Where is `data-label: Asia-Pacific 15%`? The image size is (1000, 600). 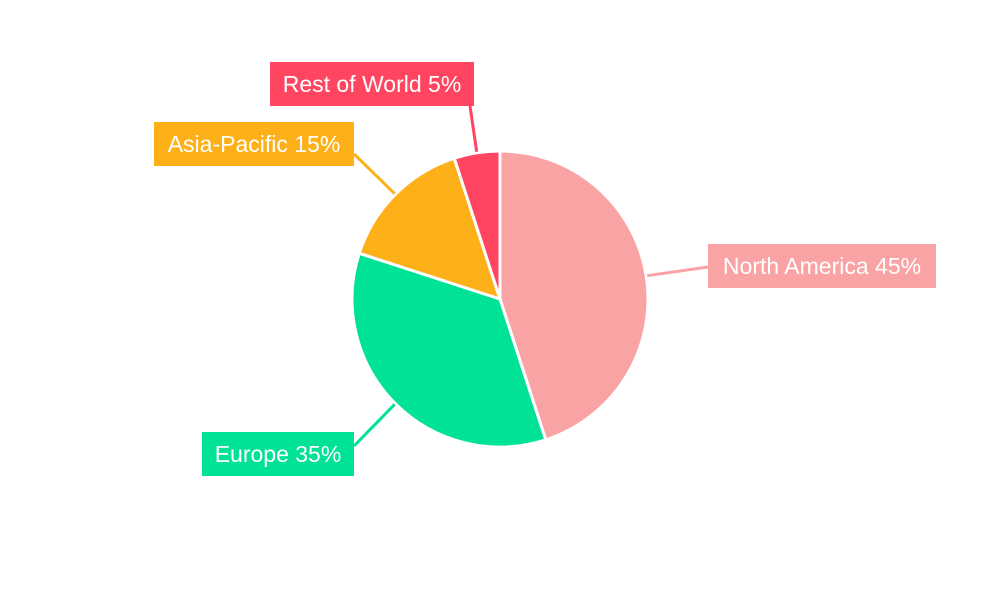 data-label: Asia-Pacific 15% is located at coordinates (254, 144).